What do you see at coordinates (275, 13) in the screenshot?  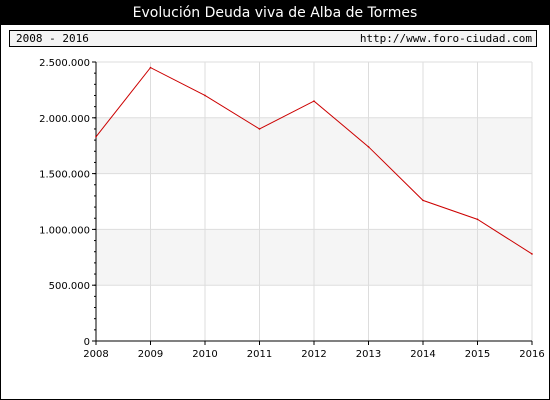 I see `chart-title: Evolución Deuda viva de Alba de Tormes` at bounding box center [275, 13].